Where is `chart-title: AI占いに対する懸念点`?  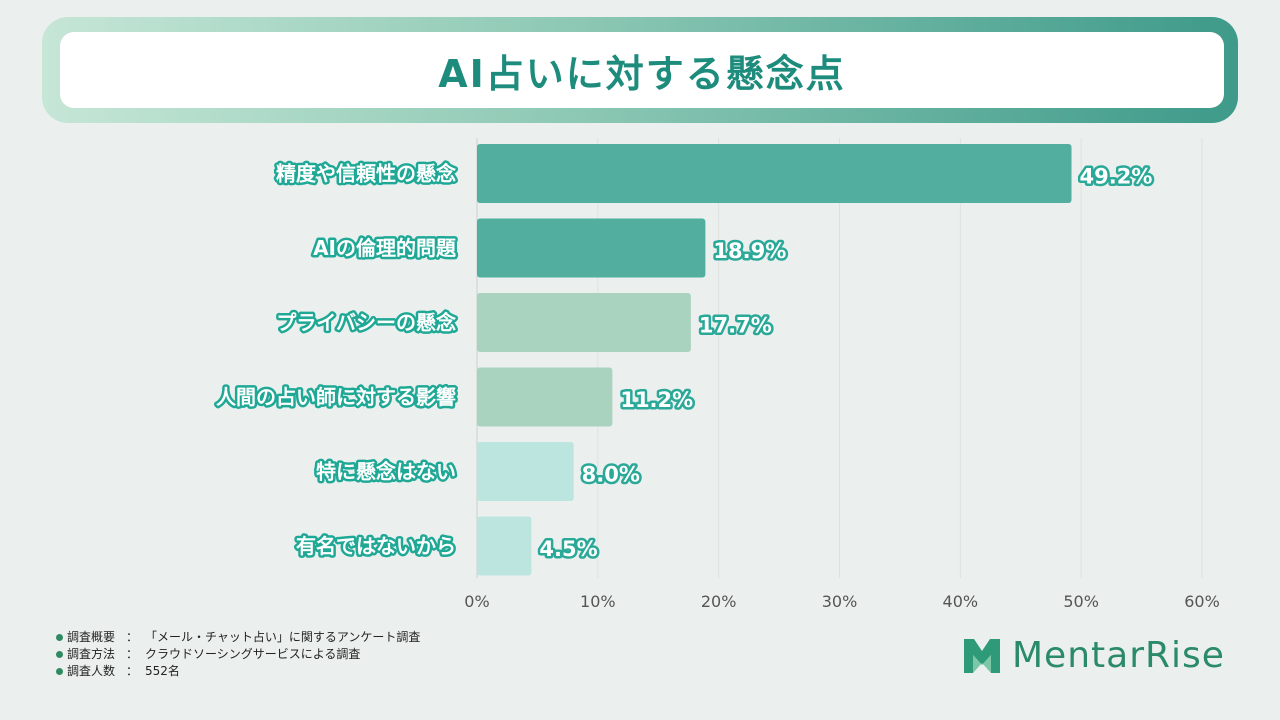
chart-title: AI占いに対する懸念点 is located at coordinates (642, 73).